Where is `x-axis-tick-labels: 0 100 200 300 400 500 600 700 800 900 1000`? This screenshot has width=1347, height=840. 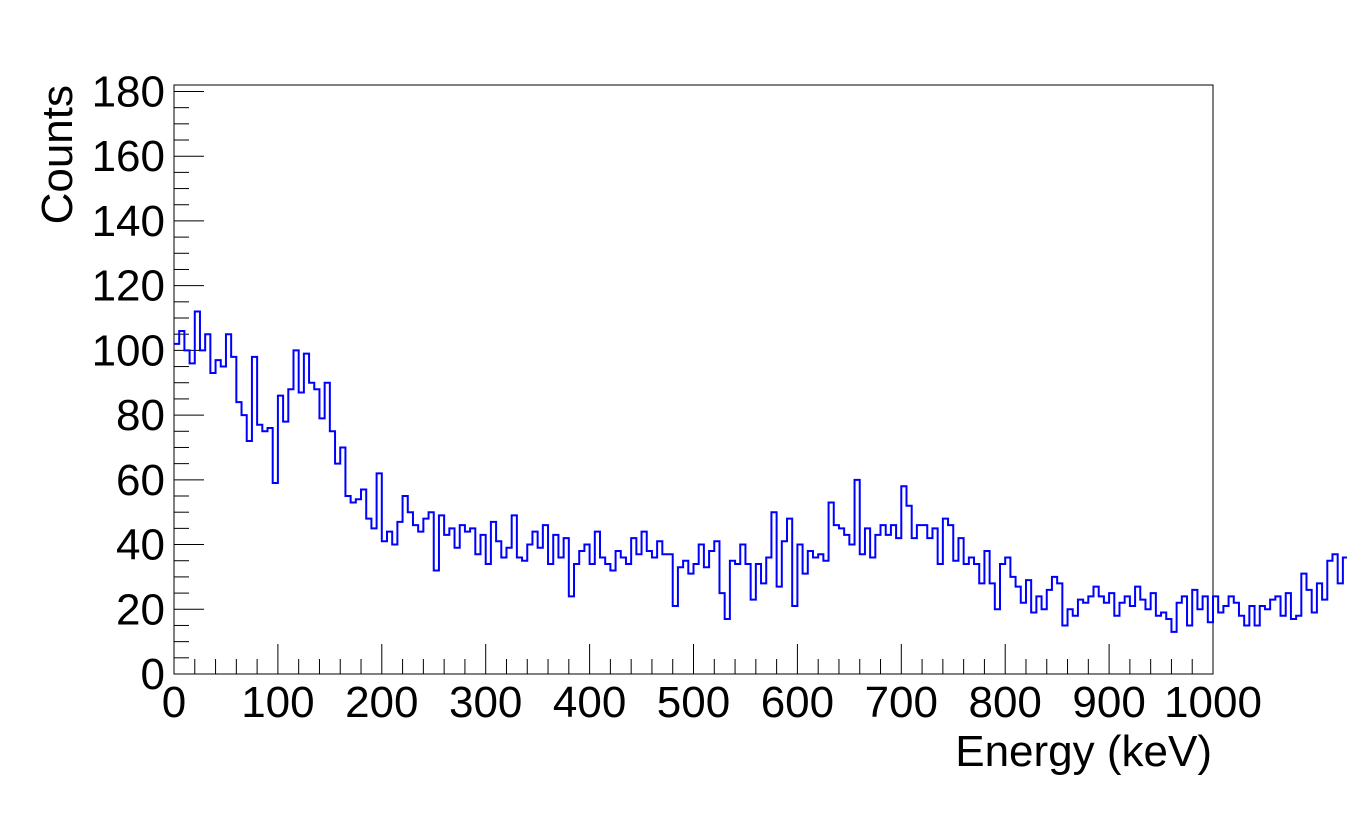
x-axis-tick-labels: 0 100 200 300 400 500 600 700 800 900 1000 is located at coordinates (712, 702).